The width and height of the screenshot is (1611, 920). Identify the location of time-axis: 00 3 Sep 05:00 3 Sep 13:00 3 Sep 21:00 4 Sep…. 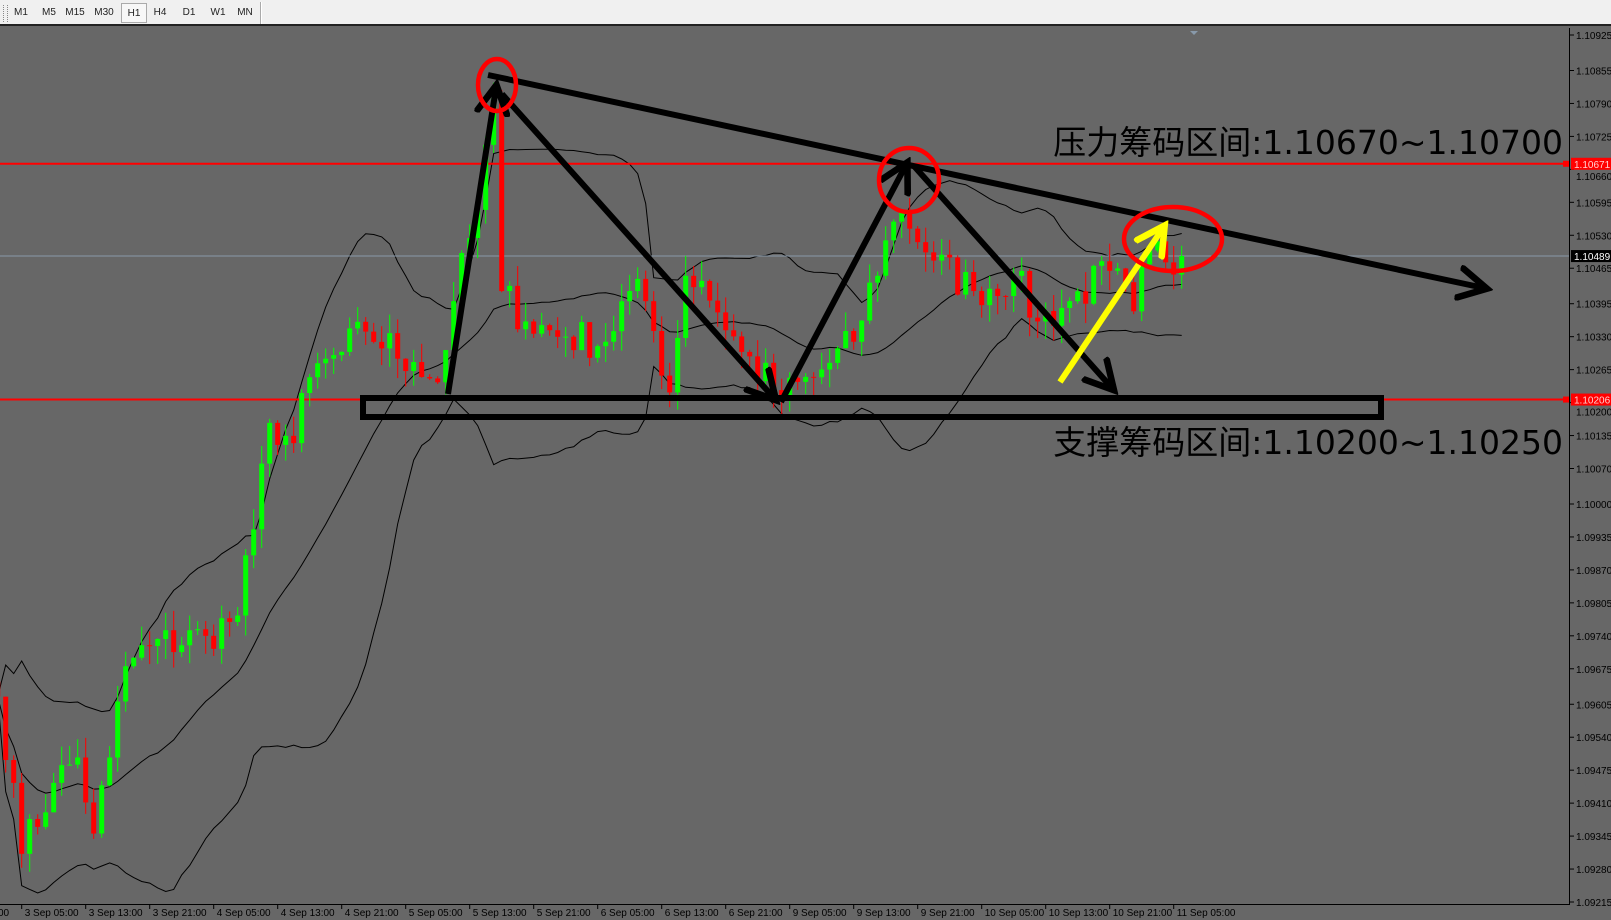
(618, 912).